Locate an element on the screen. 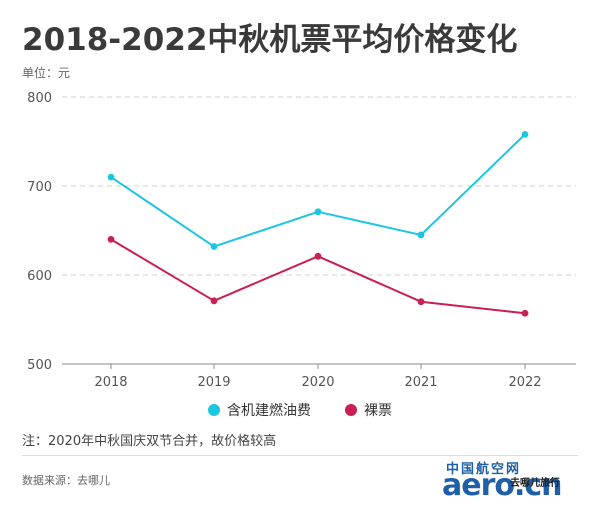  y-tick-label-800: 800 is located at coordinates (39, 98).